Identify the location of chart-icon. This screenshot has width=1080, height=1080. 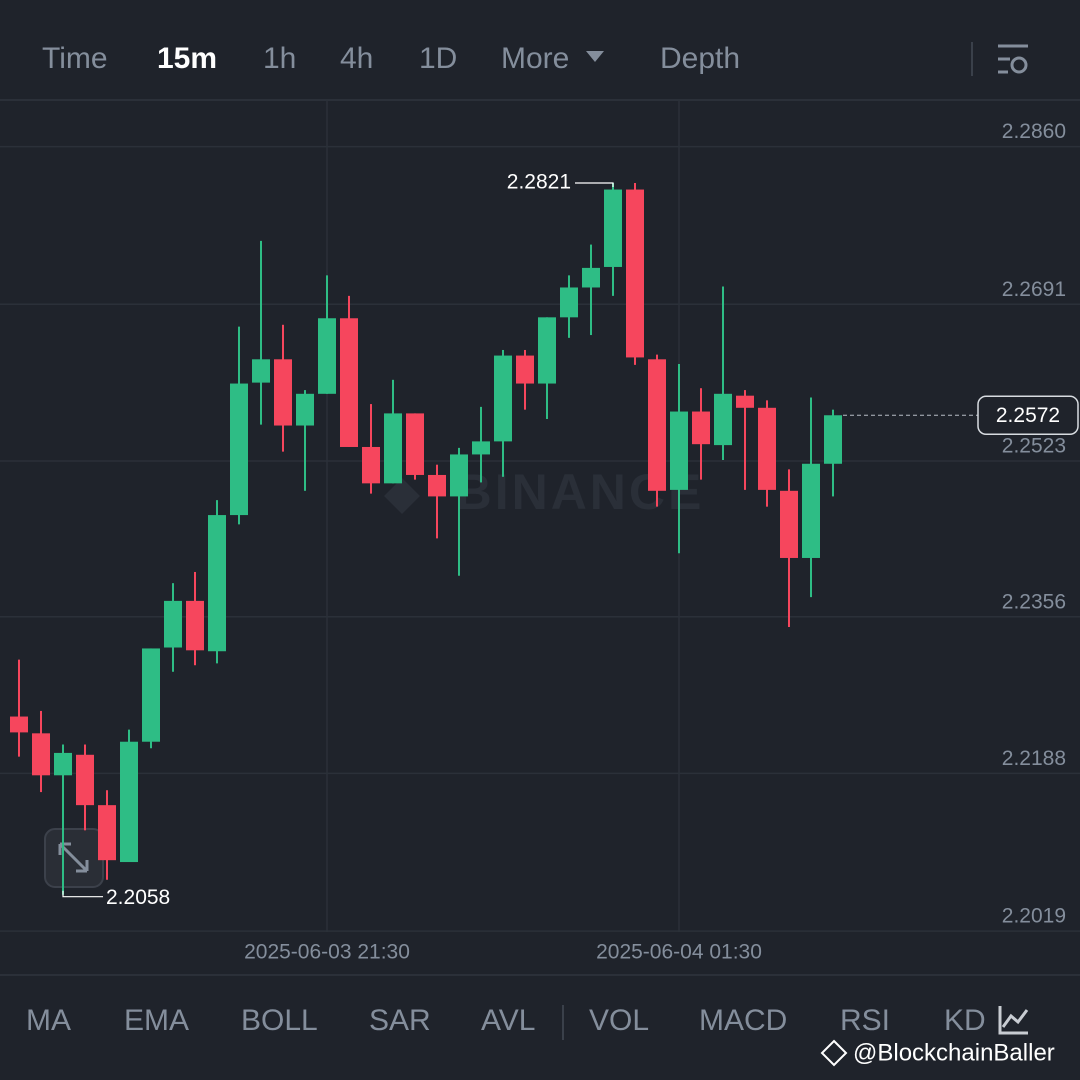
(1013, 1020).